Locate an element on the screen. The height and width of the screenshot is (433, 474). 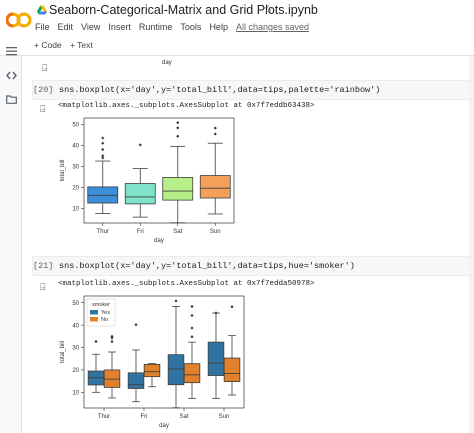
colab-logo is located at coordinates (19, 20).